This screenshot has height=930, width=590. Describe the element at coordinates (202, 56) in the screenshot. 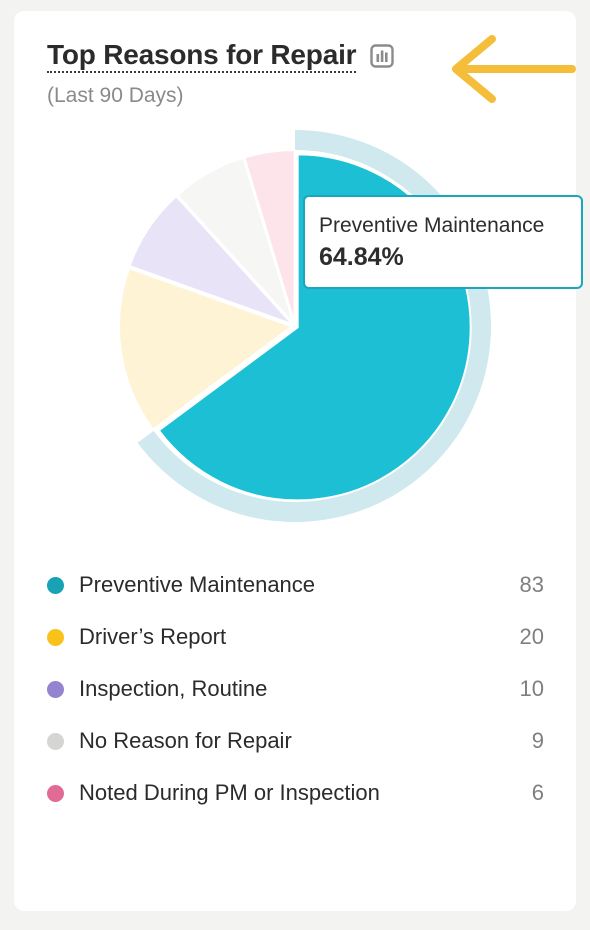

I see `card-title: Top Reasons for Repair` at that location.